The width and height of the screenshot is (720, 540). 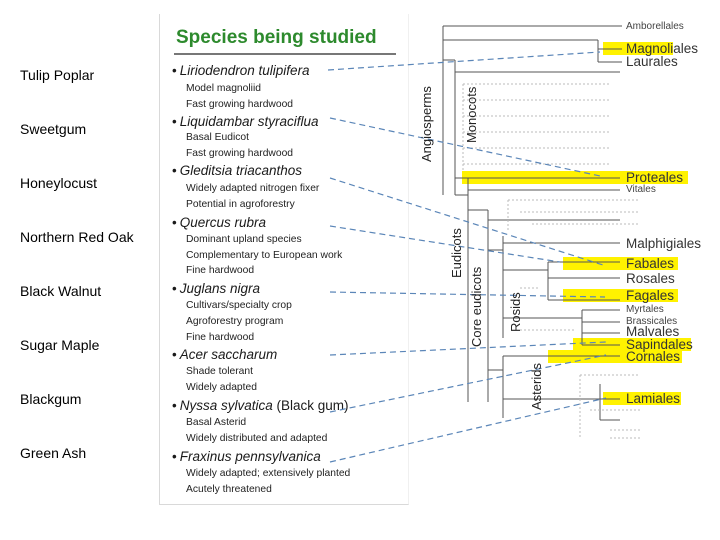 I want to click on species-name: • Acer saccharum, so click(x=225, y=354).